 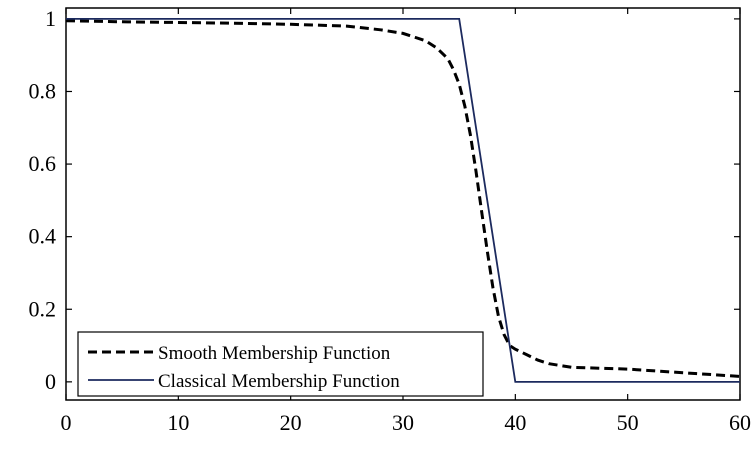 I want to click on y-tick-label: 0.4, so click(x=43, y=236).